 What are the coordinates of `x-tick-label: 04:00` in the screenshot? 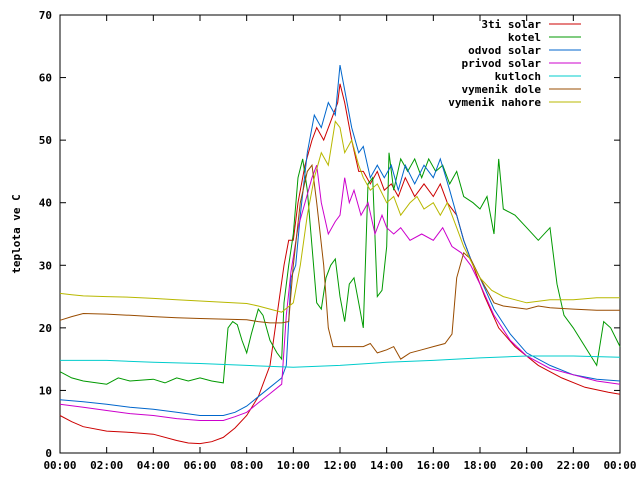 It's located at (153, 465).